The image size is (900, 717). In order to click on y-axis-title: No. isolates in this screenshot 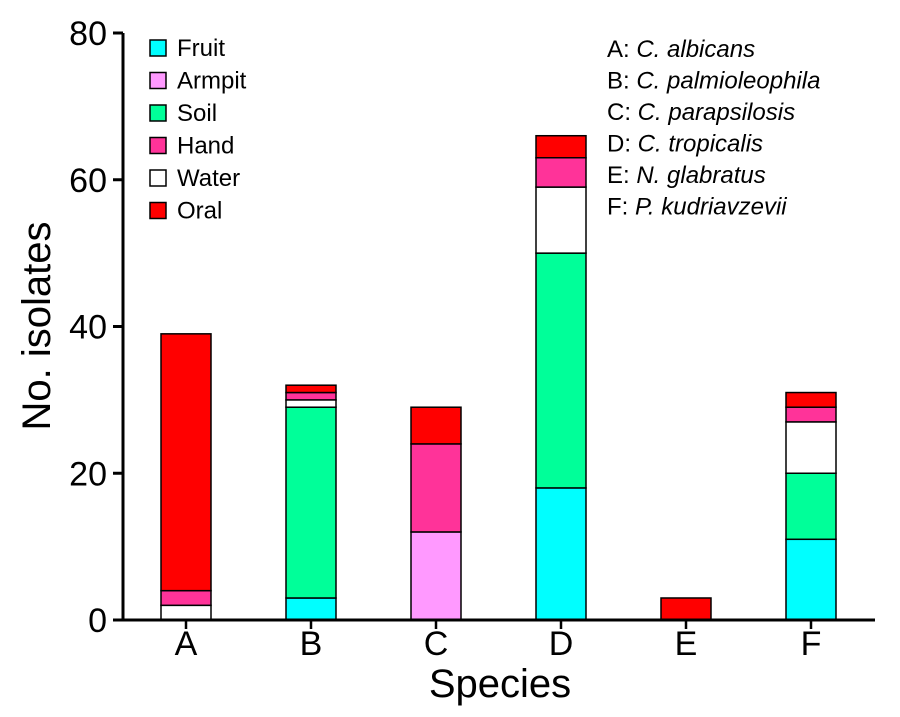, I will do `click(37, 326)`.